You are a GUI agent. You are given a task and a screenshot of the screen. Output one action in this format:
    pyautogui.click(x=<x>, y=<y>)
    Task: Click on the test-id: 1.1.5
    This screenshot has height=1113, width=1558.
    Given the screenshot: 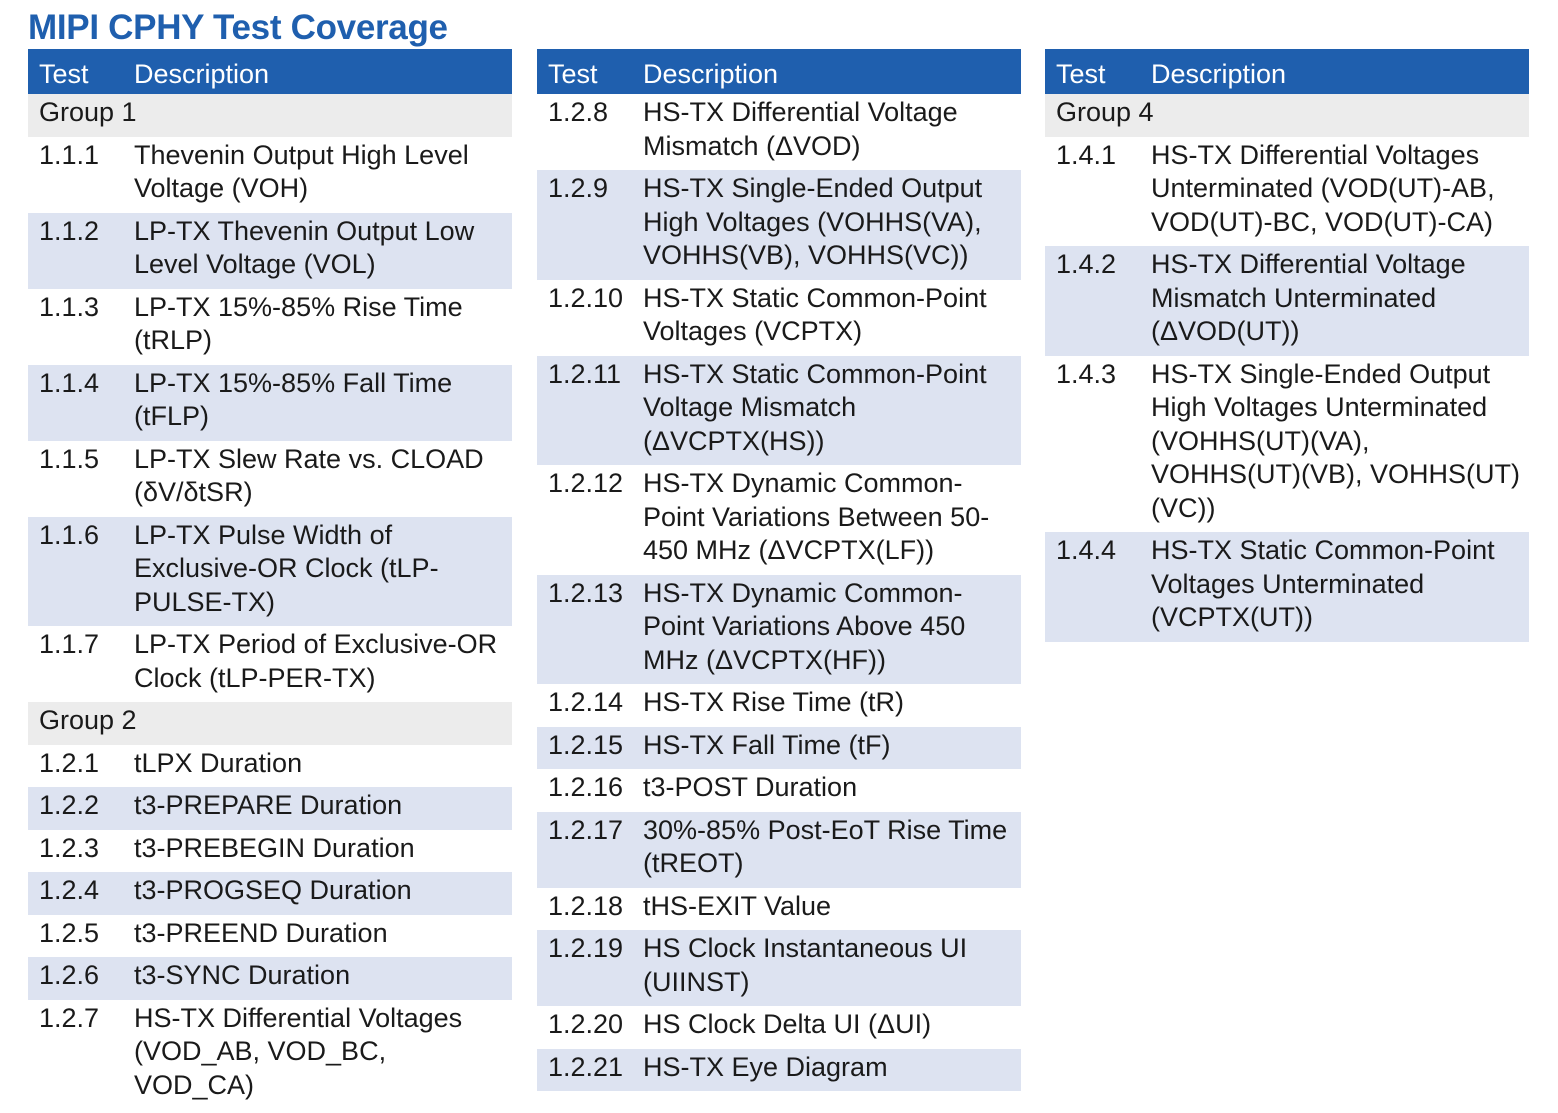 What is the action you would take?
    pyautogui.click(x=69, y=458)
    